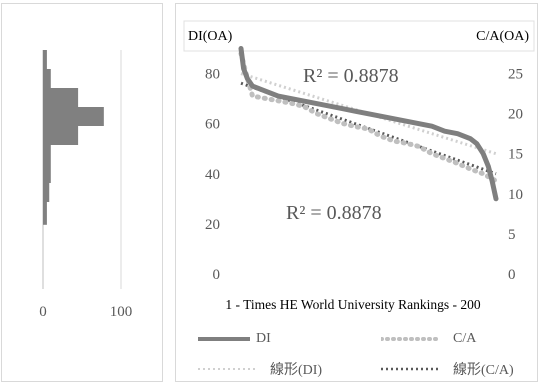  I want to click on y-right-tick-label: 20, so click(515, 115).